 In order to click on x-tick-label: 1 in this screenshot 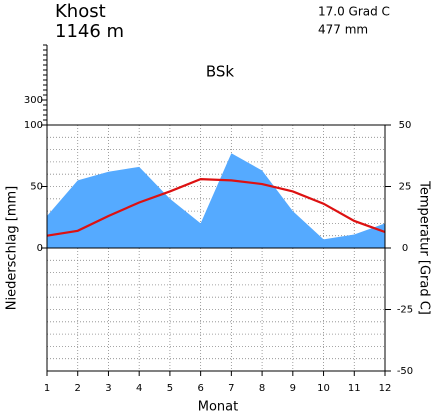, I will do `click(47, 388)`.